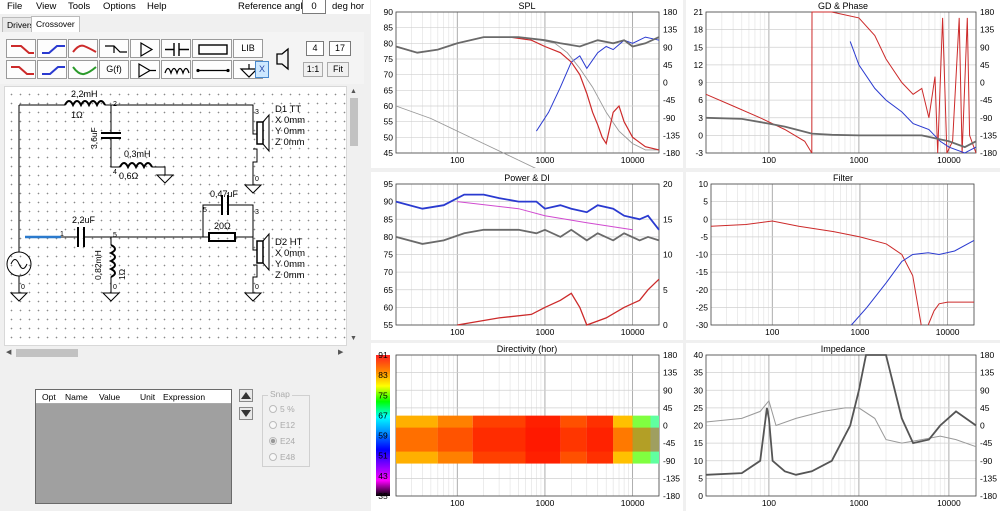 This screenshot has height=511, width=1000. I want to click on directivity-band, so click(543, 439).